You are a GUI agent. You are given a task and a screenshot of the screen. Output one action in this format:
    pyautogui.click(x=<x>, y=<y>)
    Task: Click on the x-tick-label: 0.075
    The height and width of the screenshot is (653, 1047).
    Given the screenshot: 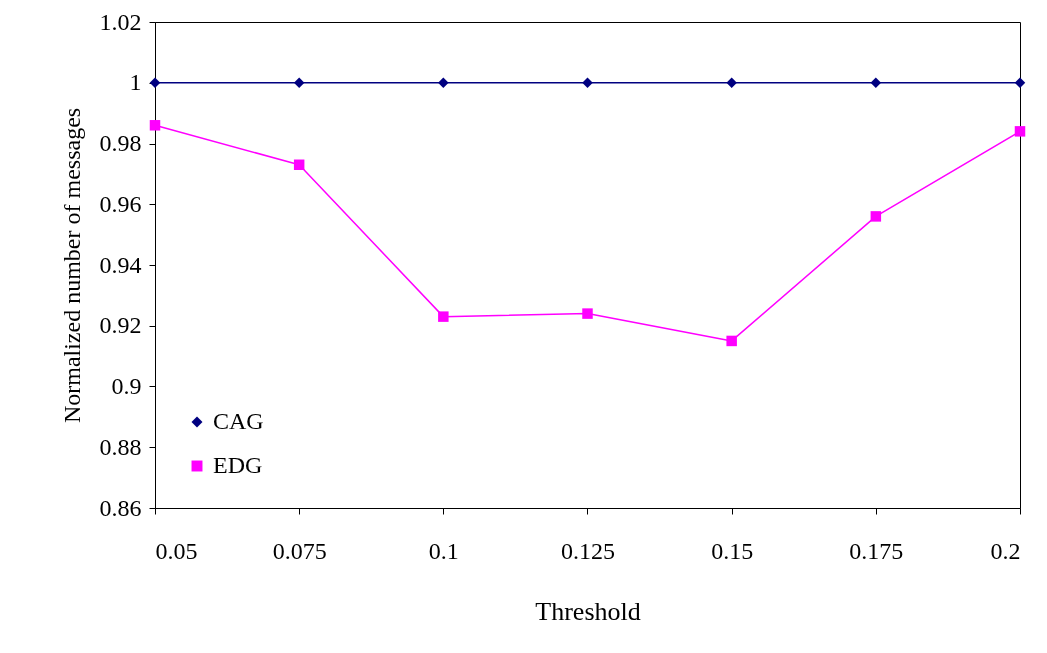 What is the action you would take?
    pyautogui.click(x=299, y=550)
    